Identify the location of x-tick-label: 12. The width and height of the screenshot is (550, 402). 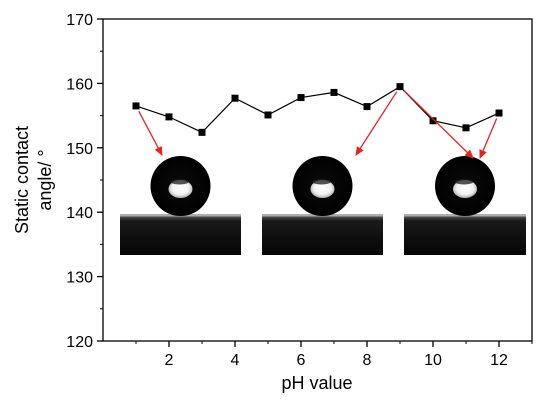
(499, 360).